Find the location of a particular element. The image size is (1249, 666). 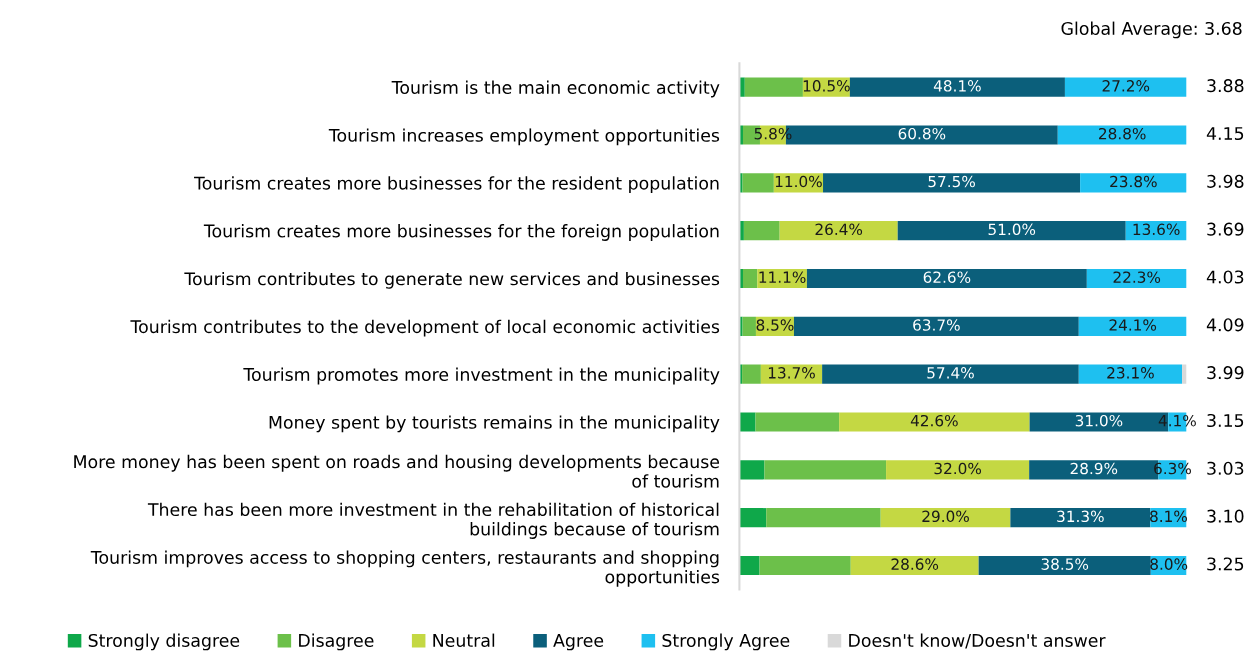

y-tick-label: Tourism contributes to generate new services and businesses is located at coordinates (452, 280).